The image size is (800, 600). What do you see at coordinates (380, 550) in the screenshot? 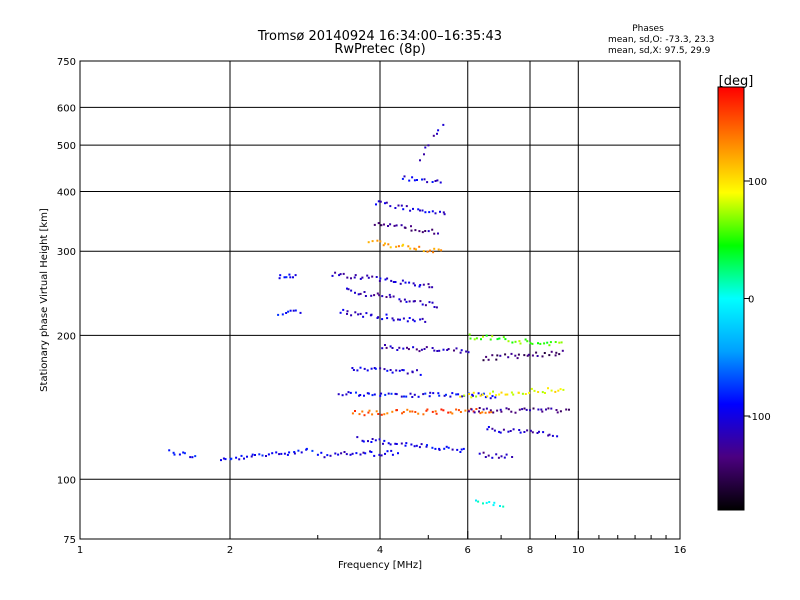
I see `x-tick-label: 4` at bounding box center [380, 550].